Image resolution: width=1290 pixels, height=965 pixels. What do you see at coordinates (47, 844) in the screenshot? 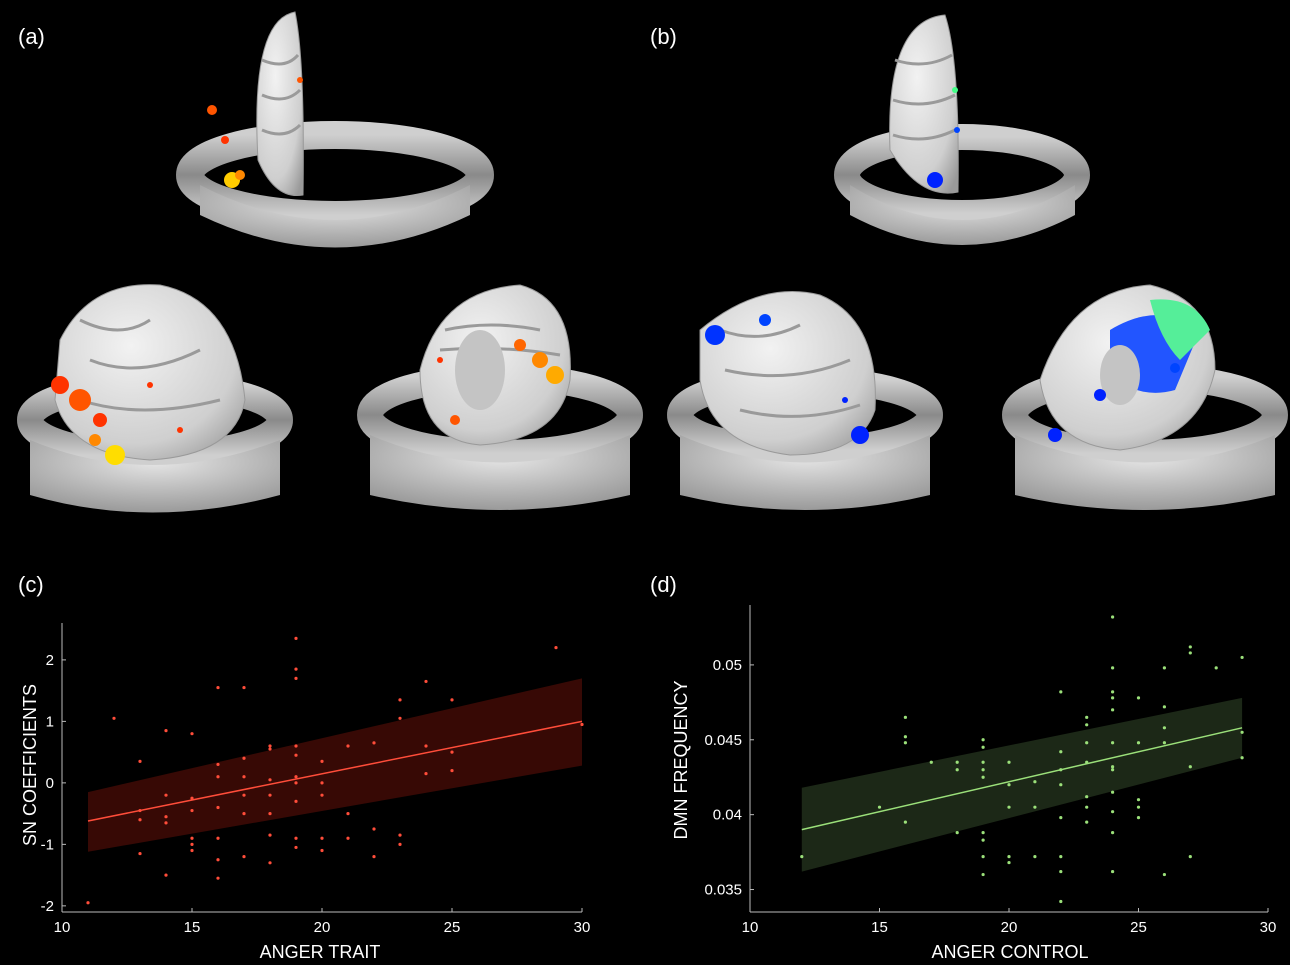
I see `y-tick-label: -1` at bounding box center [47, 844].